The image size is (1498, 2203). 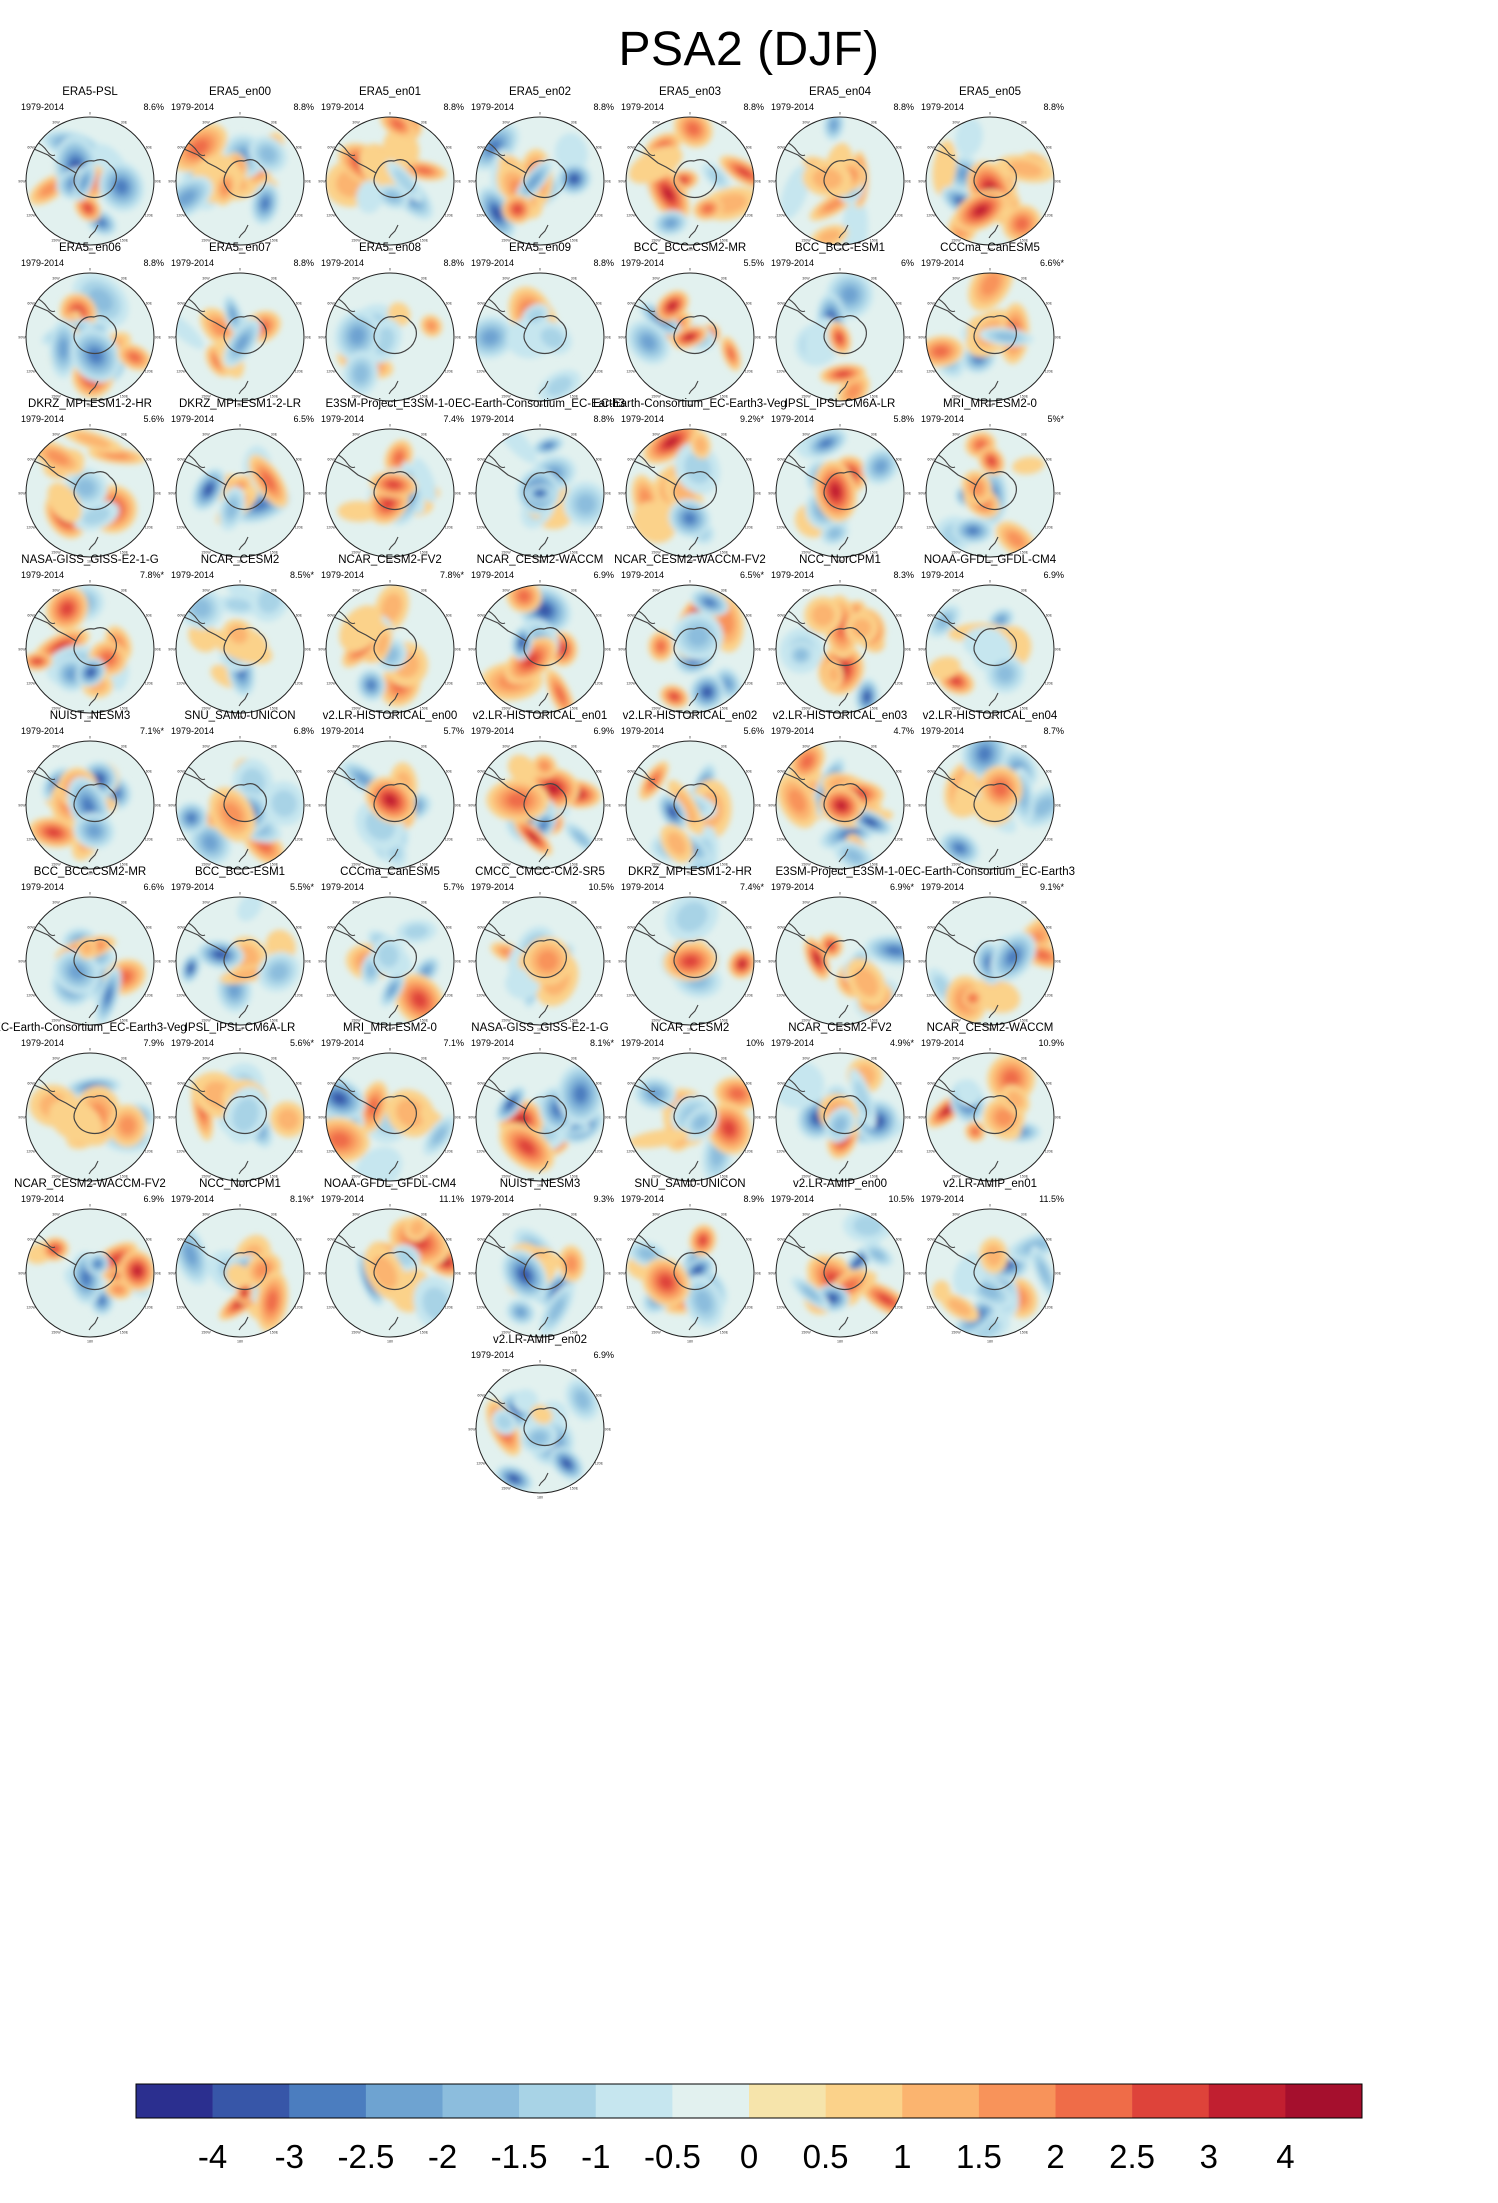 What do you see at coordinates (990, 1028) in the screenshot?
I see `panel-title: NCAR_CESM2-WACCM` at bounding box center [990, 1028].